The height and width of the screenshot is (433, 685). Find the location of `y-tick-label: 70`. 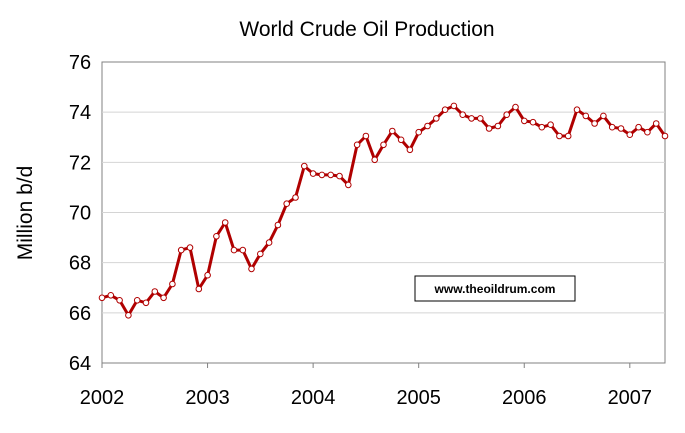

y-tick-label: 70 is located at coordinates (80, 214).